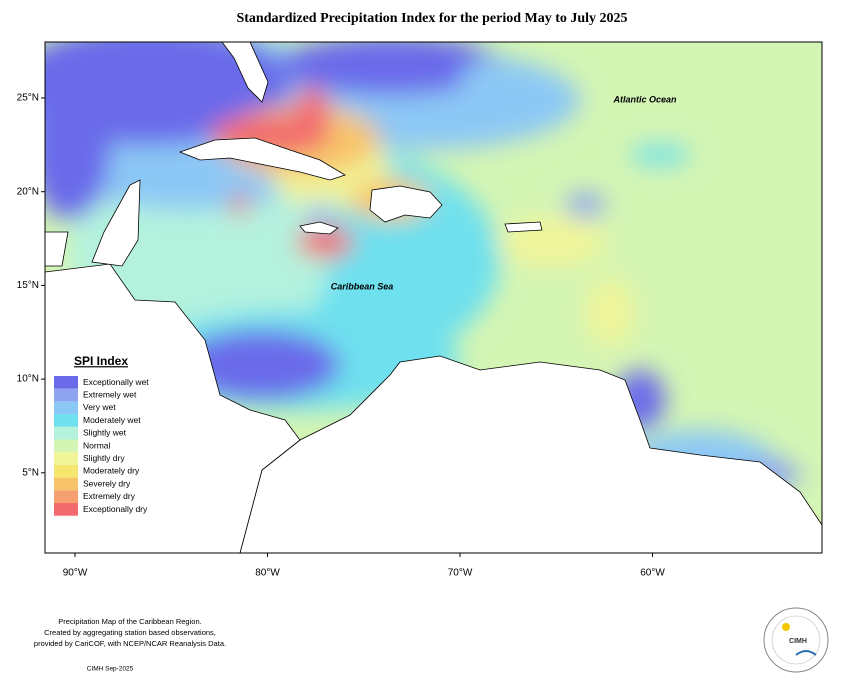 The image size is (845, 684). Describe the element at coordinates (97, 445) in the screenshot. I see `legend-label: Normal` at that location.